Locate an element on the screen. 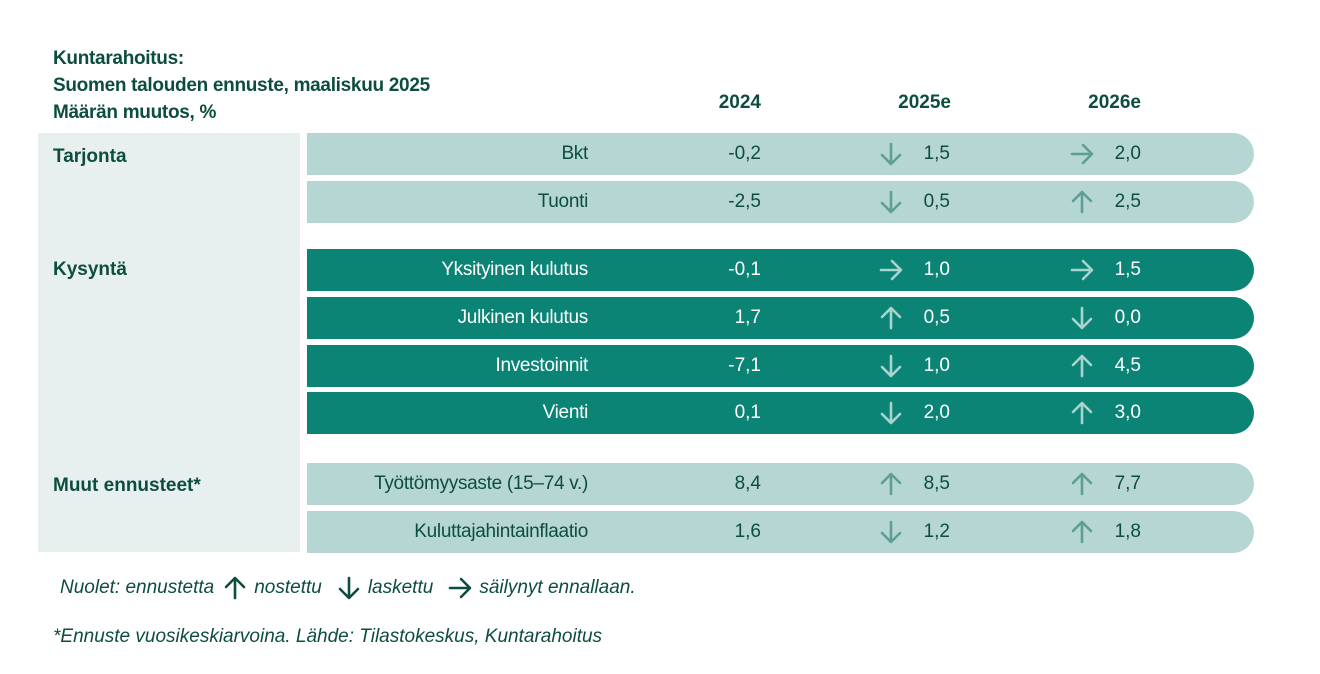 Image resolution: width=1320 pixels, height=674 pixels. value-2024: 8,4 is located at coordinates (747, 483).